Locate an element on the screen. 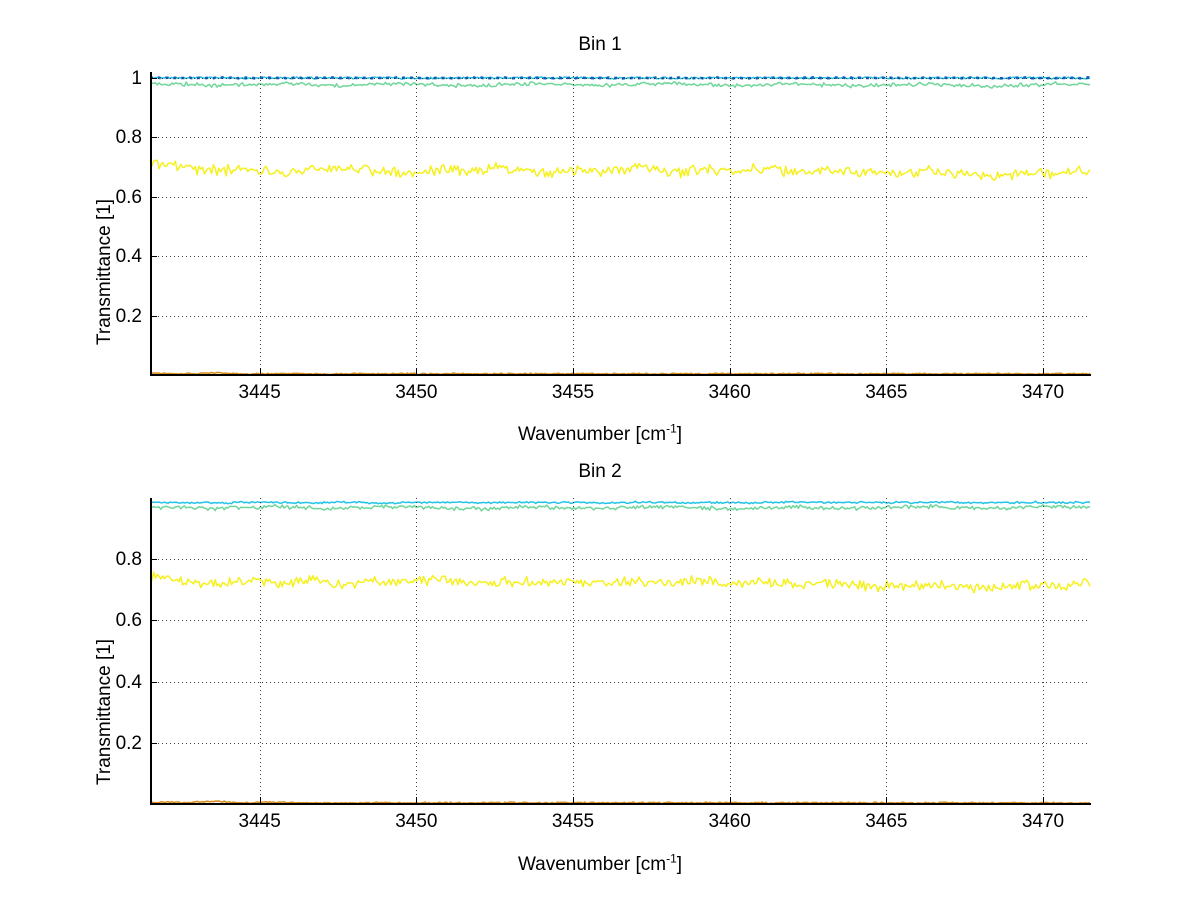 Image resolution: width=1200 pixels, height=901 pixels. x-axis-label-bin-2: Wavenumber [cm-1] is located at coordinates (600, 863).